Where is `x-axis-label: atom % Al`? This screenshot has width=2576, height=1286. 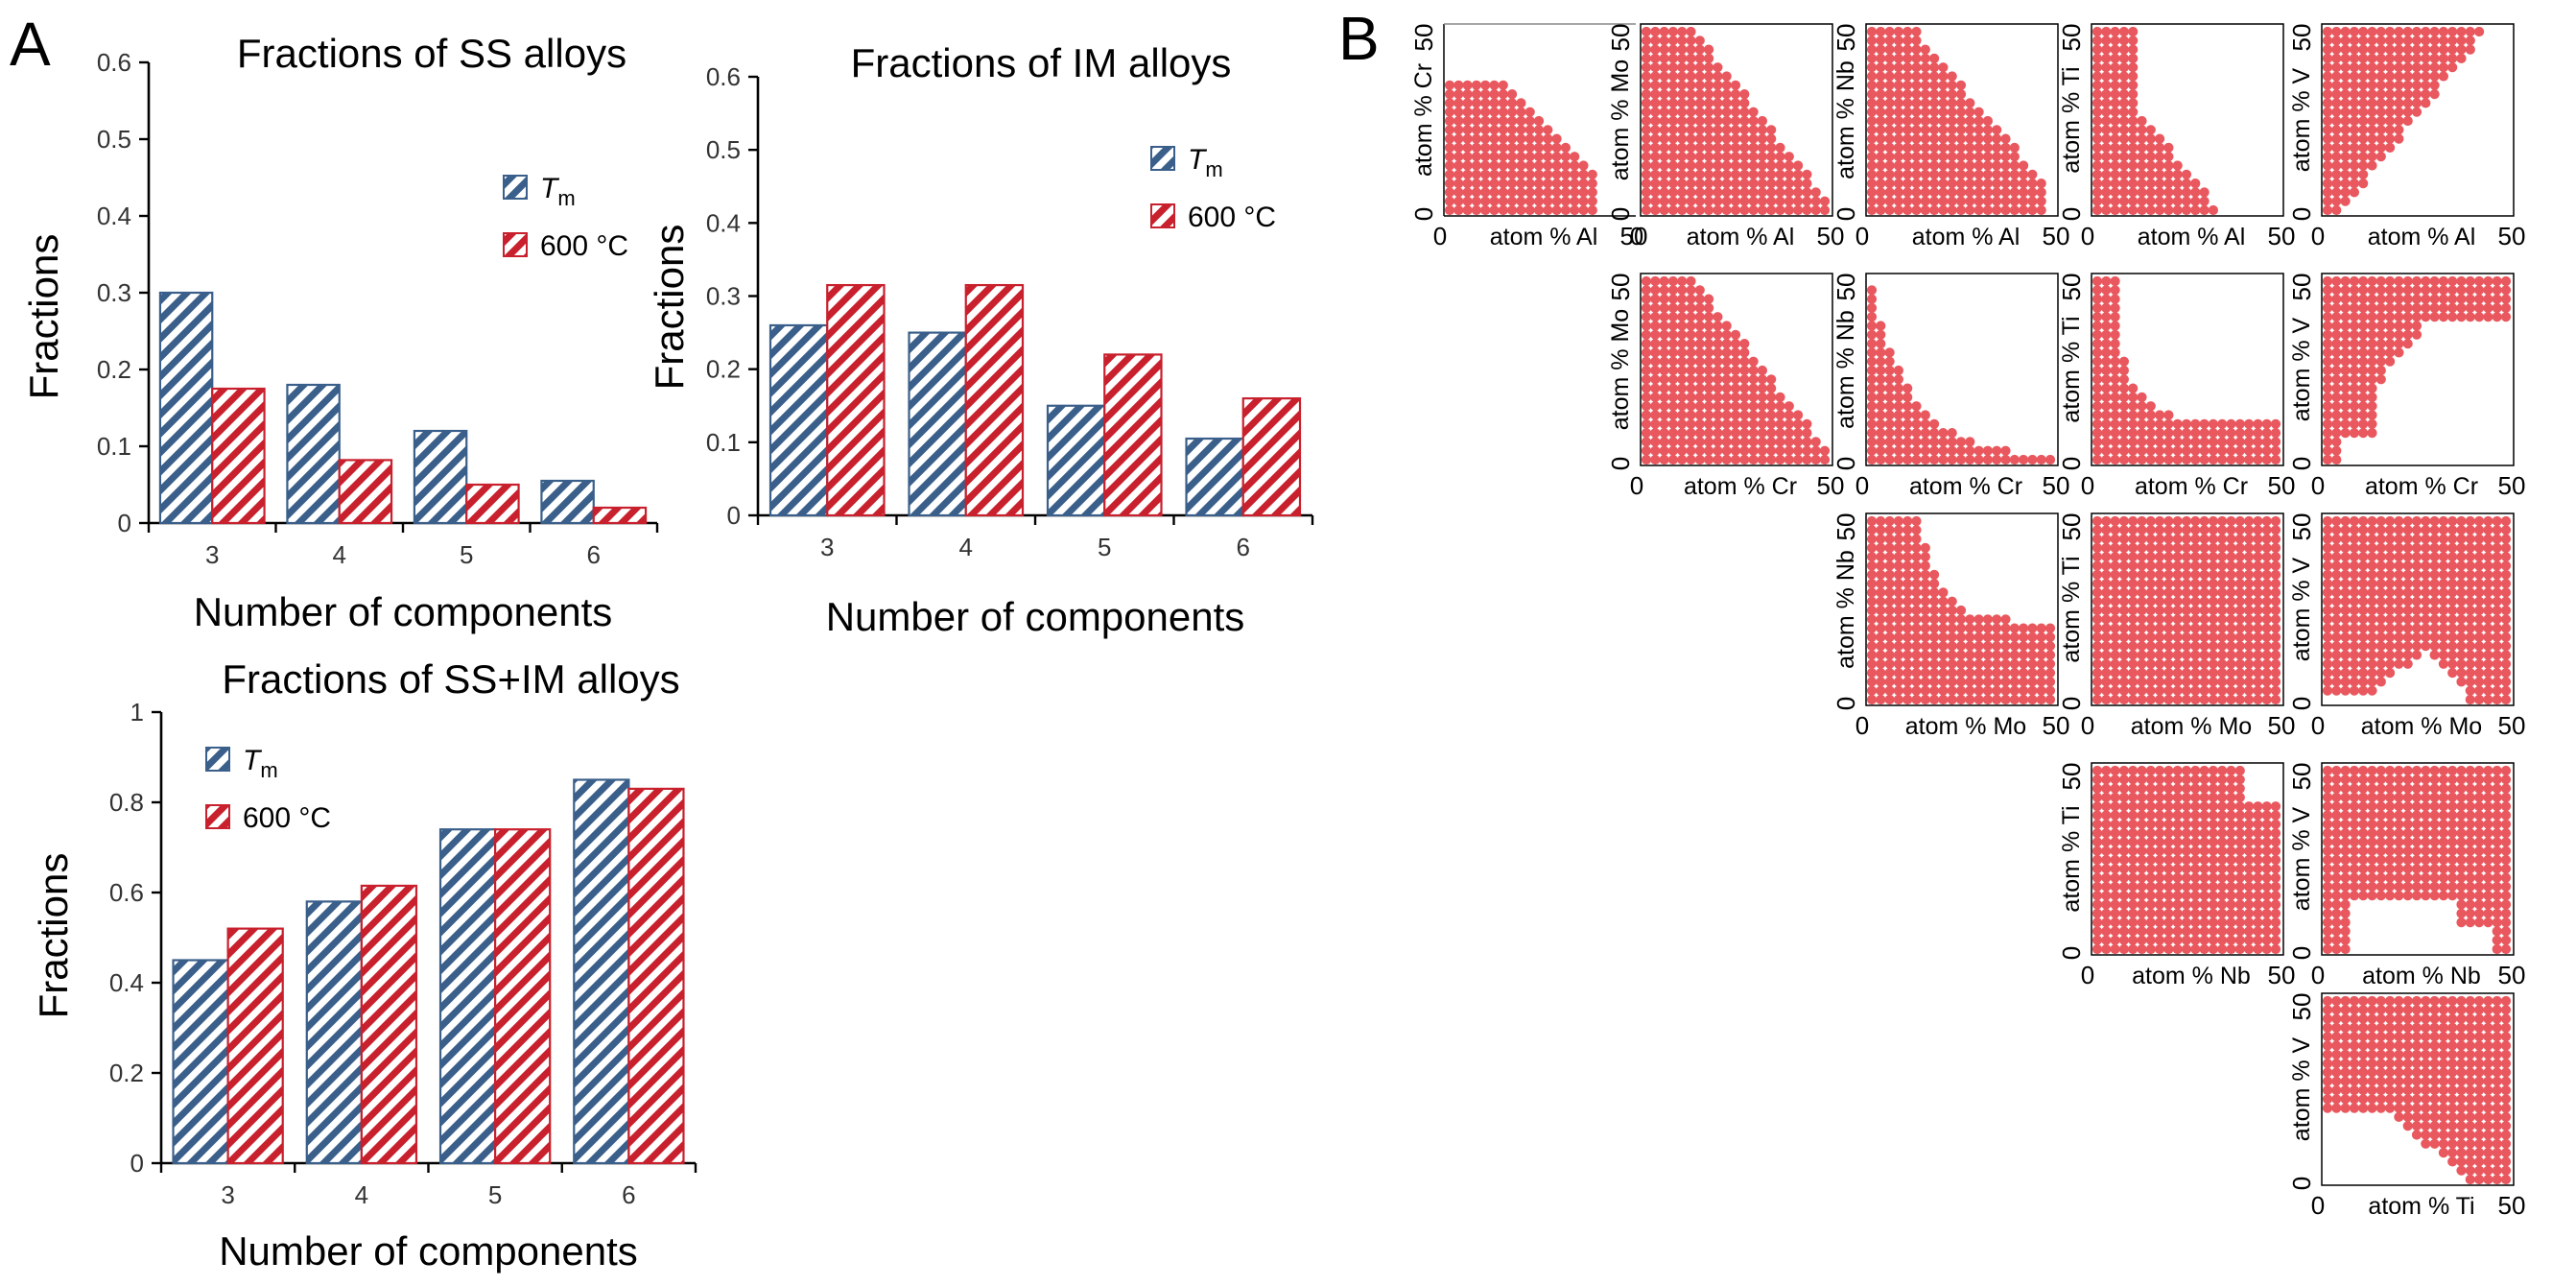 x-axis-label: atom % Al is located at coordinates (1741, 237).